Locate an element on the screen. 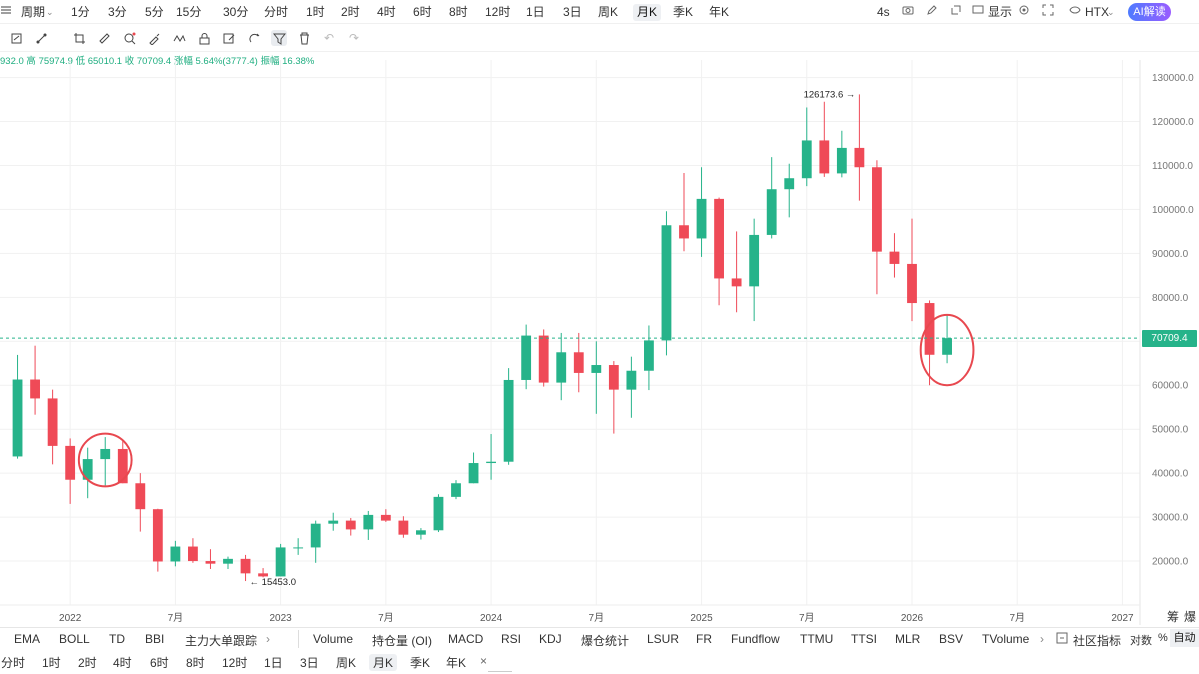 This screenshot has height=674, width=1199. share-icon is located at coordinates (956, 12).